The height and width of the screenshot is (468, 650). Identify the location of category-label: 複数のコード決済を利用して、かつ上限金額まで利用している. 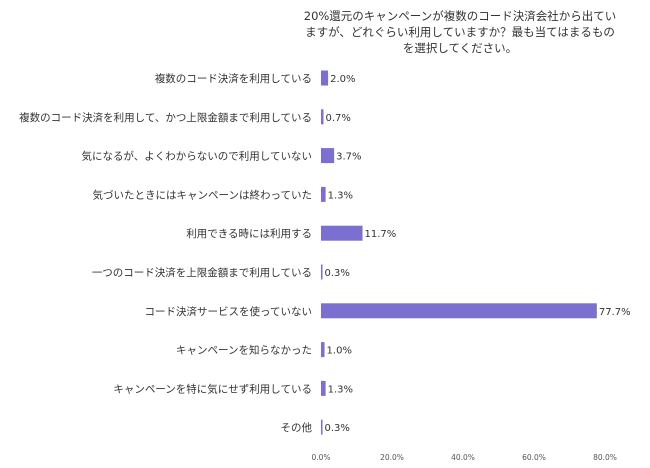
(165, 117).